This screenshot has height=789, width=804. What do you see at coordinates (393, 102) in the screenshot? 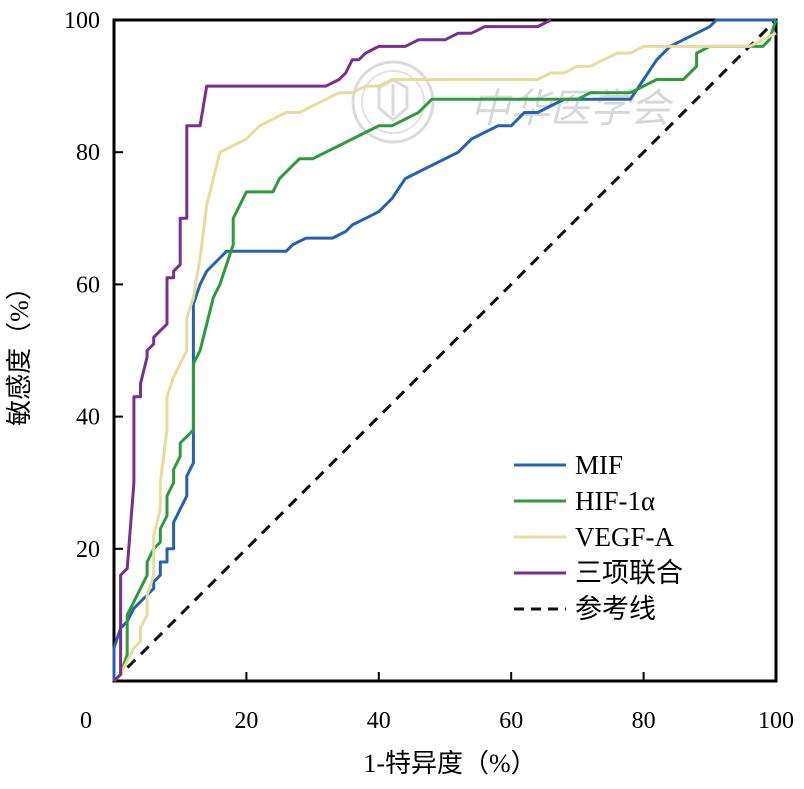
I see `watermark-seal-icon` at bounding box center [393, 102].